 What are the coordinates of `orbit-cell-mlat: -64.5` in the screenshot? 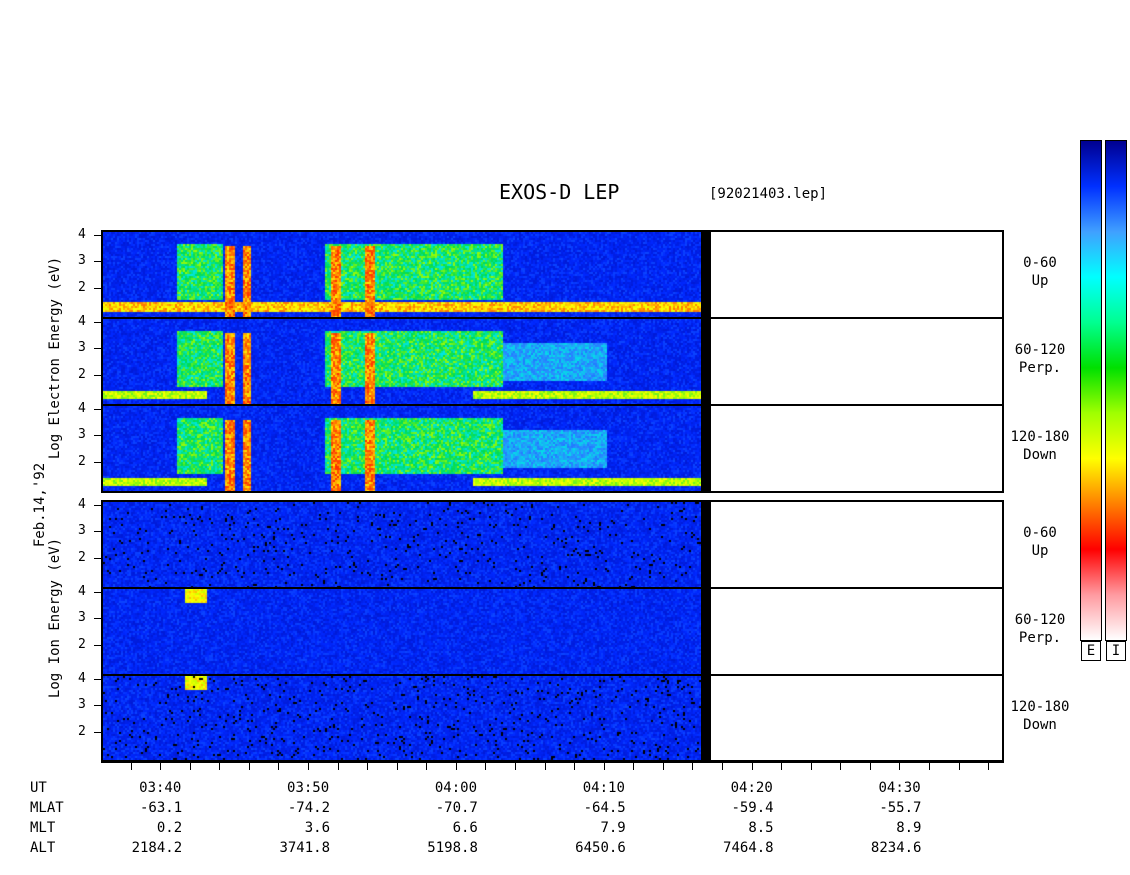 It's located at (604, 808).